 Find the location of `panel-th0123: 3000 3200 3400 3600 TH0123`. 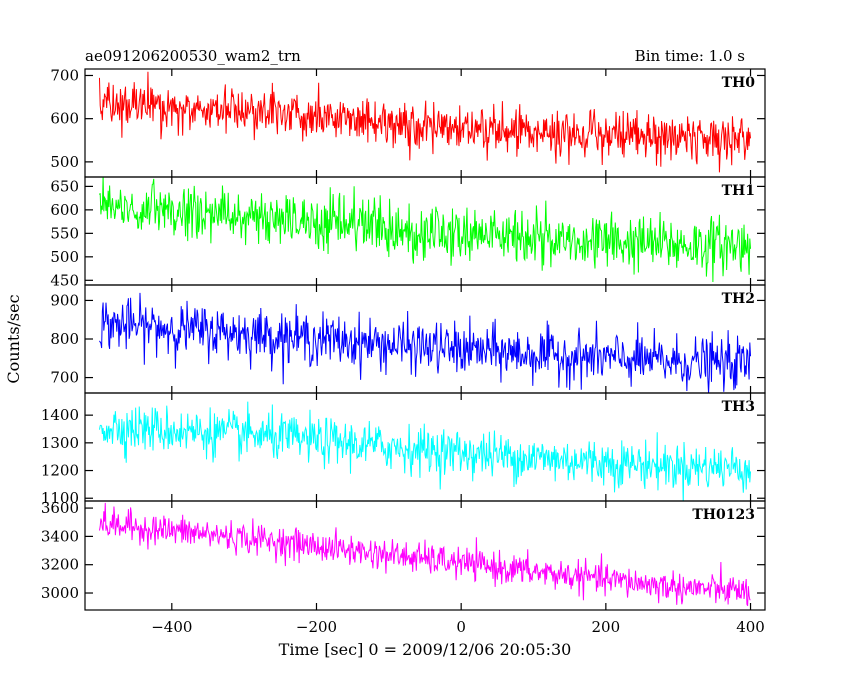

panel-th0123: 3000 3200 3400 3600 TH0123 is located at coordinates (403, 555).